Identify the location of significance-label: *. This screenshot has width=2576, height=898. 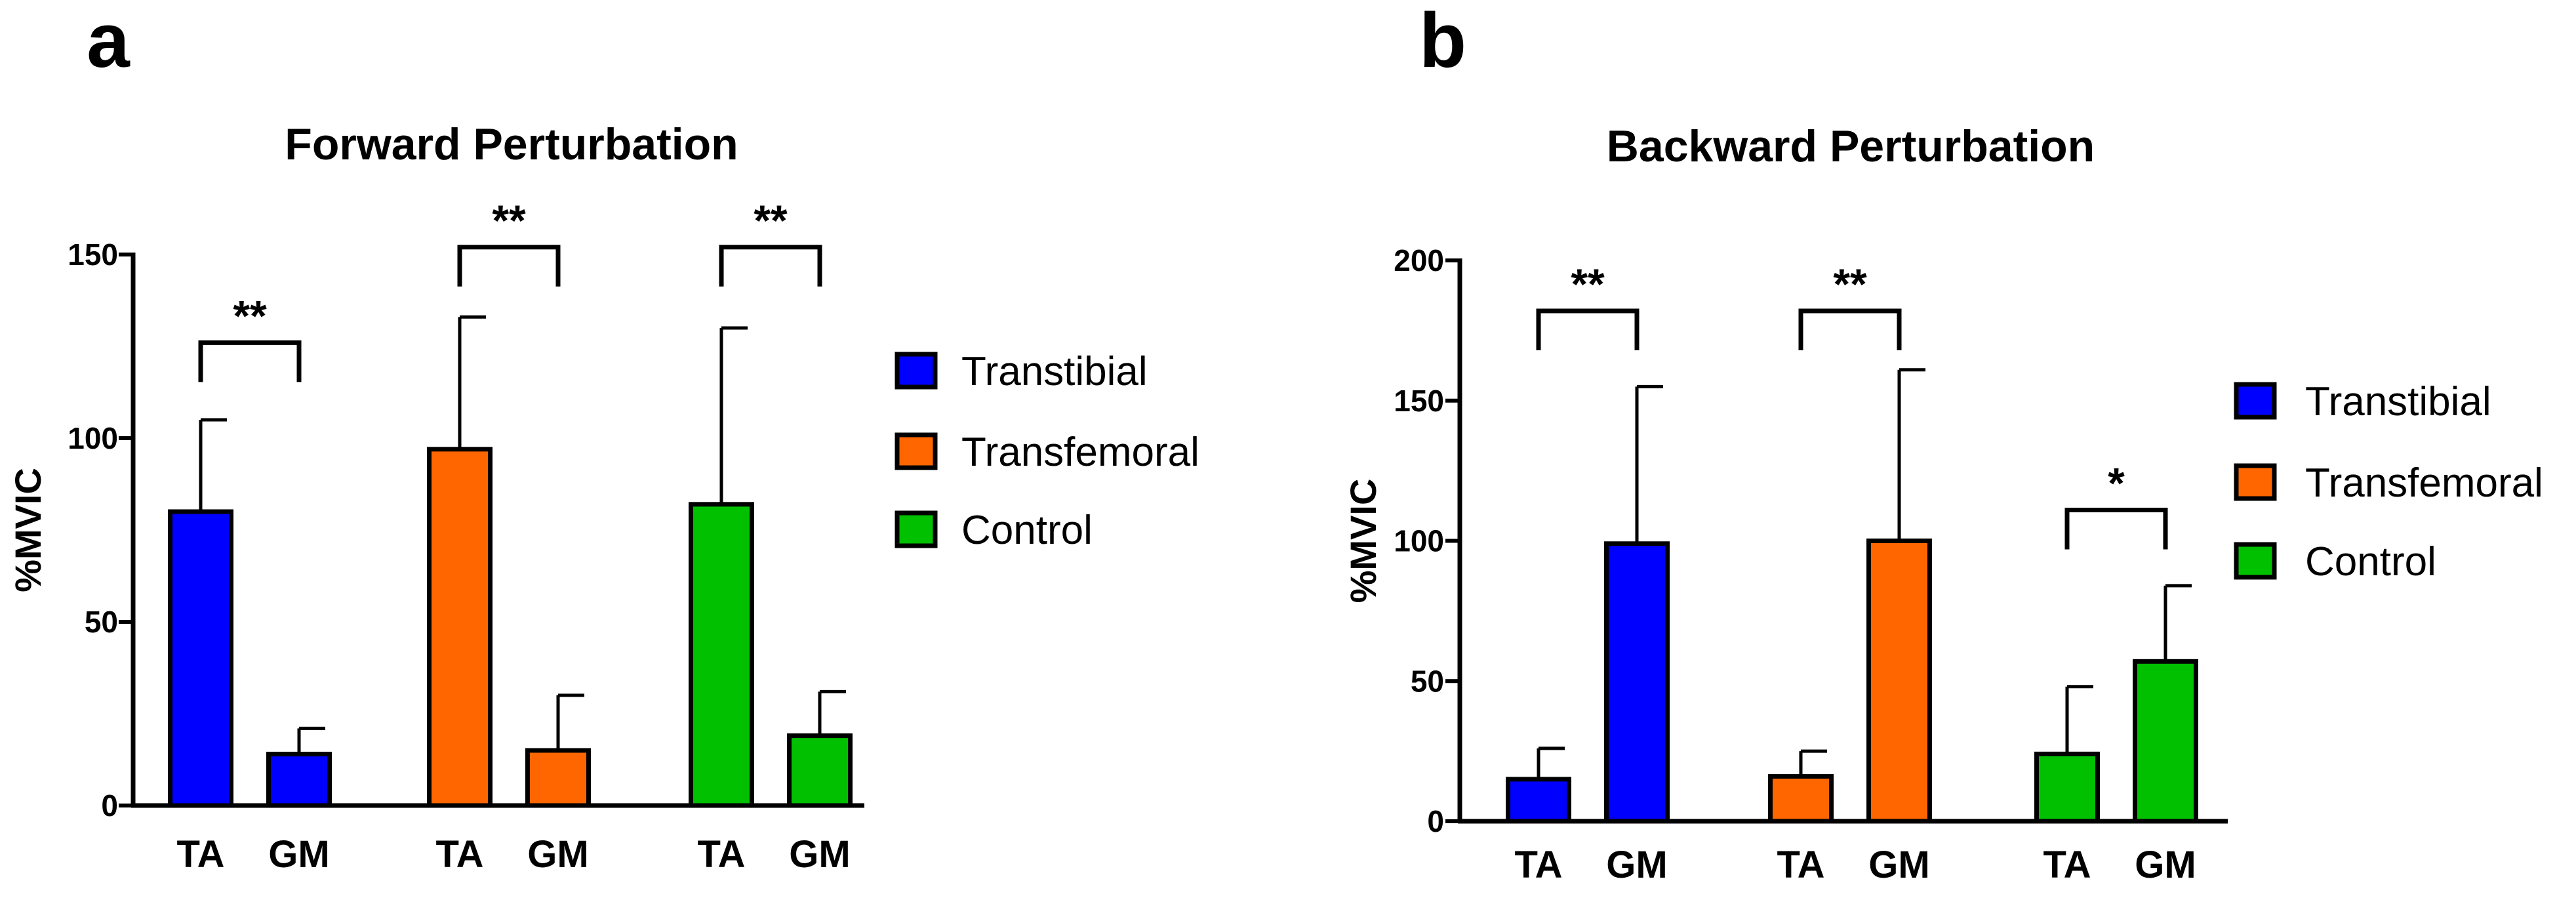
(2116, 483).